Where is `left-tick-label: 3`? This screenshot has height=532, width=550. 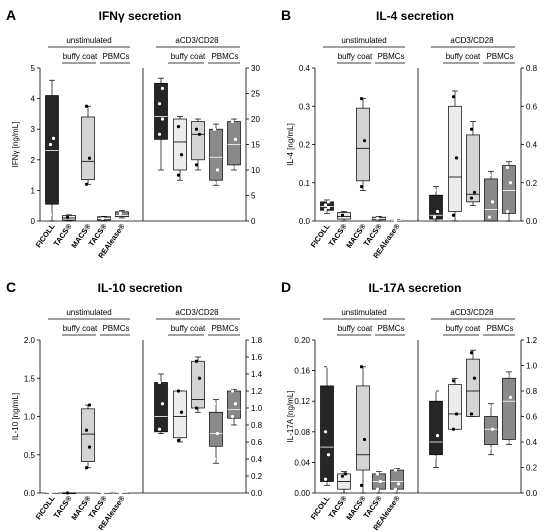 left-tick-label: 3 is located at coordinates (33, 129).